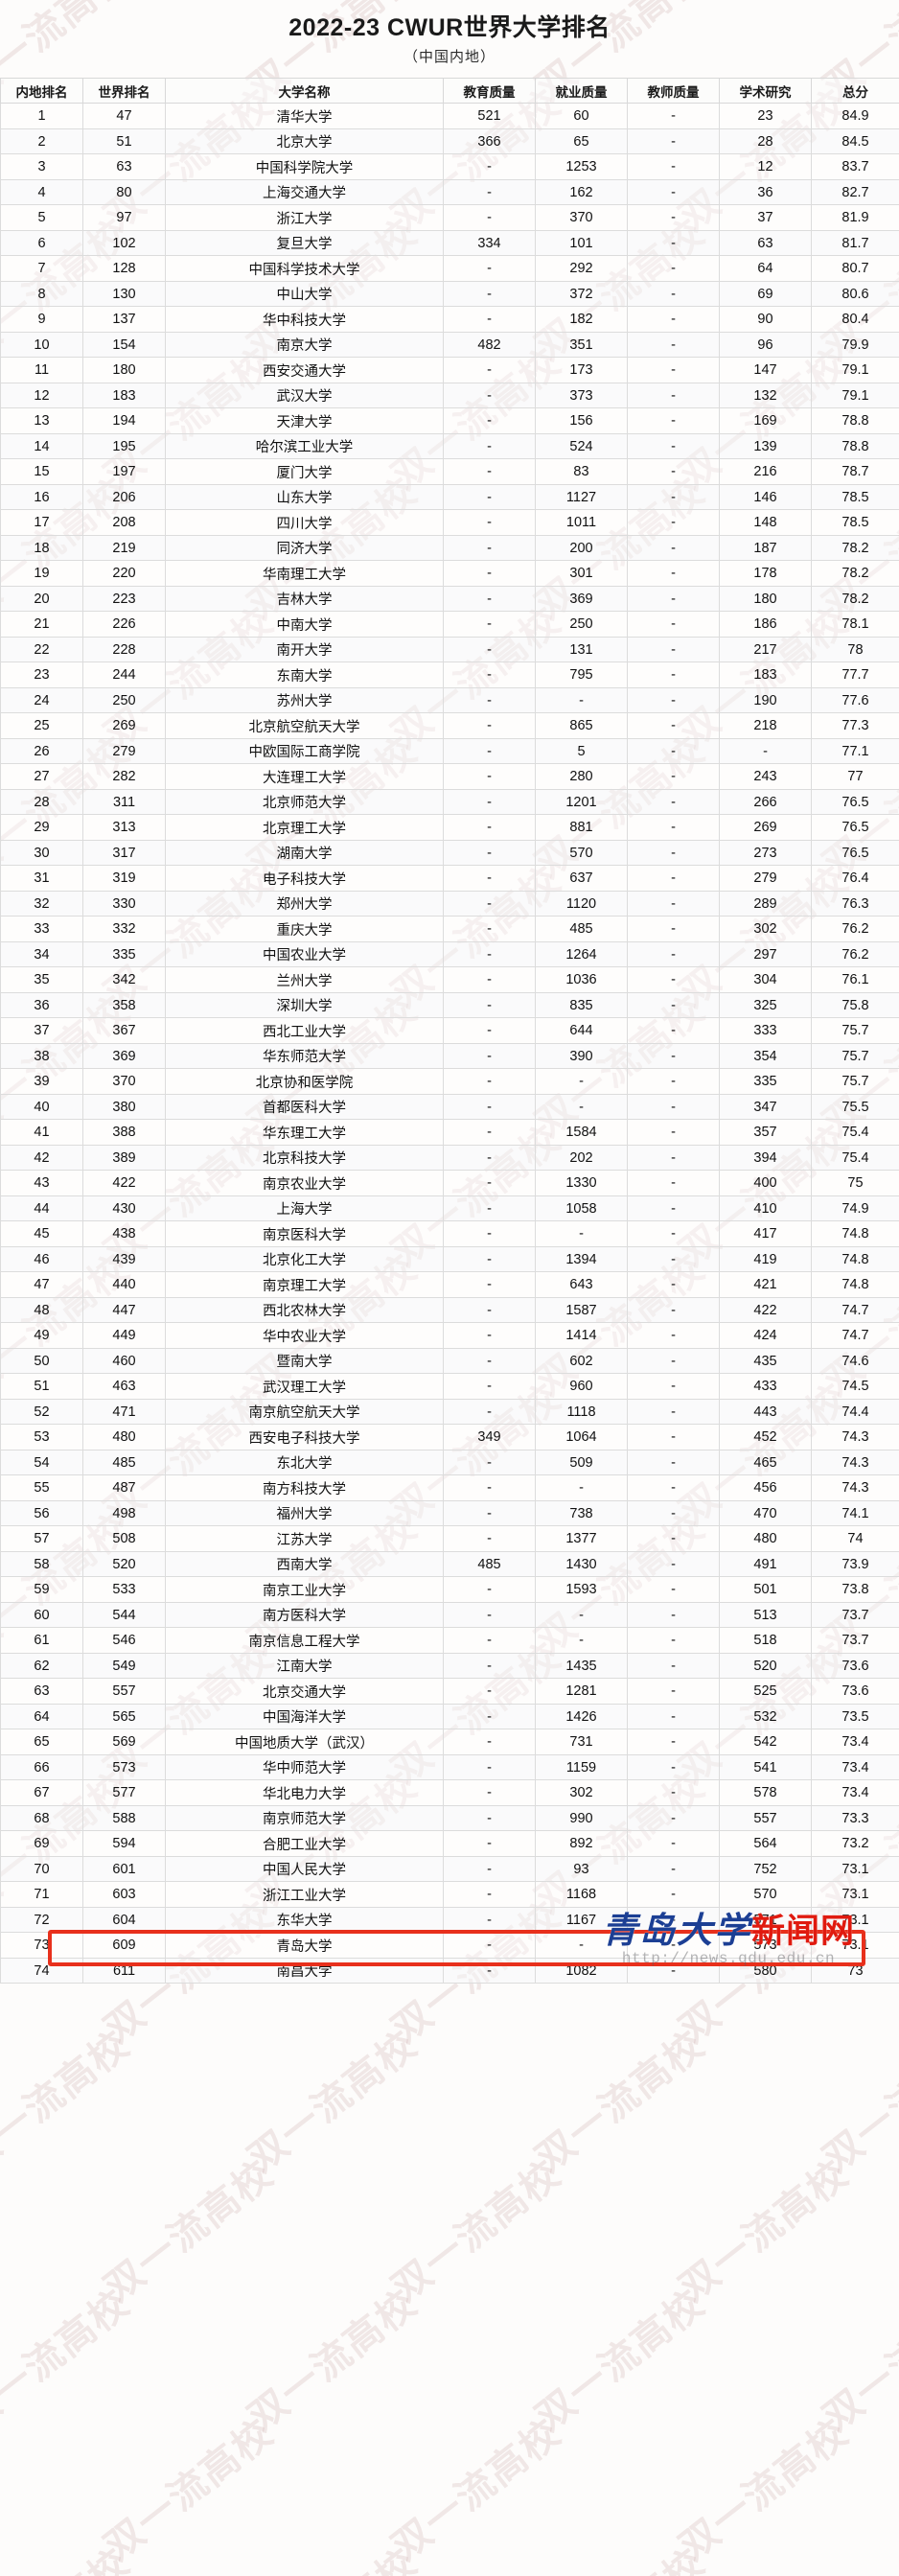  Describe the element at coordinates (304, 1818) in the screenshot. I see `cell-university-name: 南京师范大学` at that location.